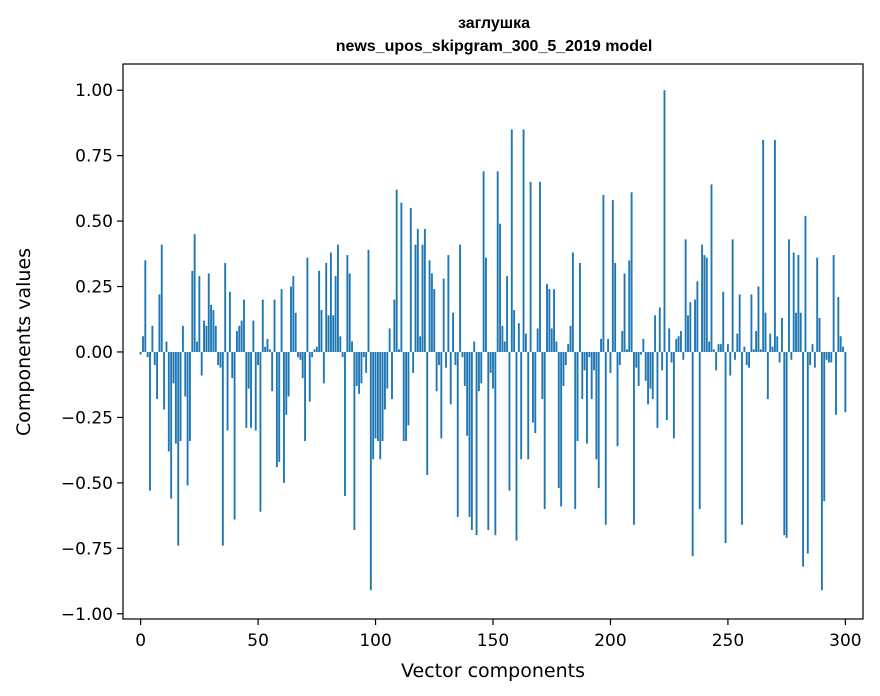 The height and width of the screenshot is (696, 880). Describe the element at coordinates (494, 23) in the screenshot. I see `chart-title-line1: заглушка` at that location.